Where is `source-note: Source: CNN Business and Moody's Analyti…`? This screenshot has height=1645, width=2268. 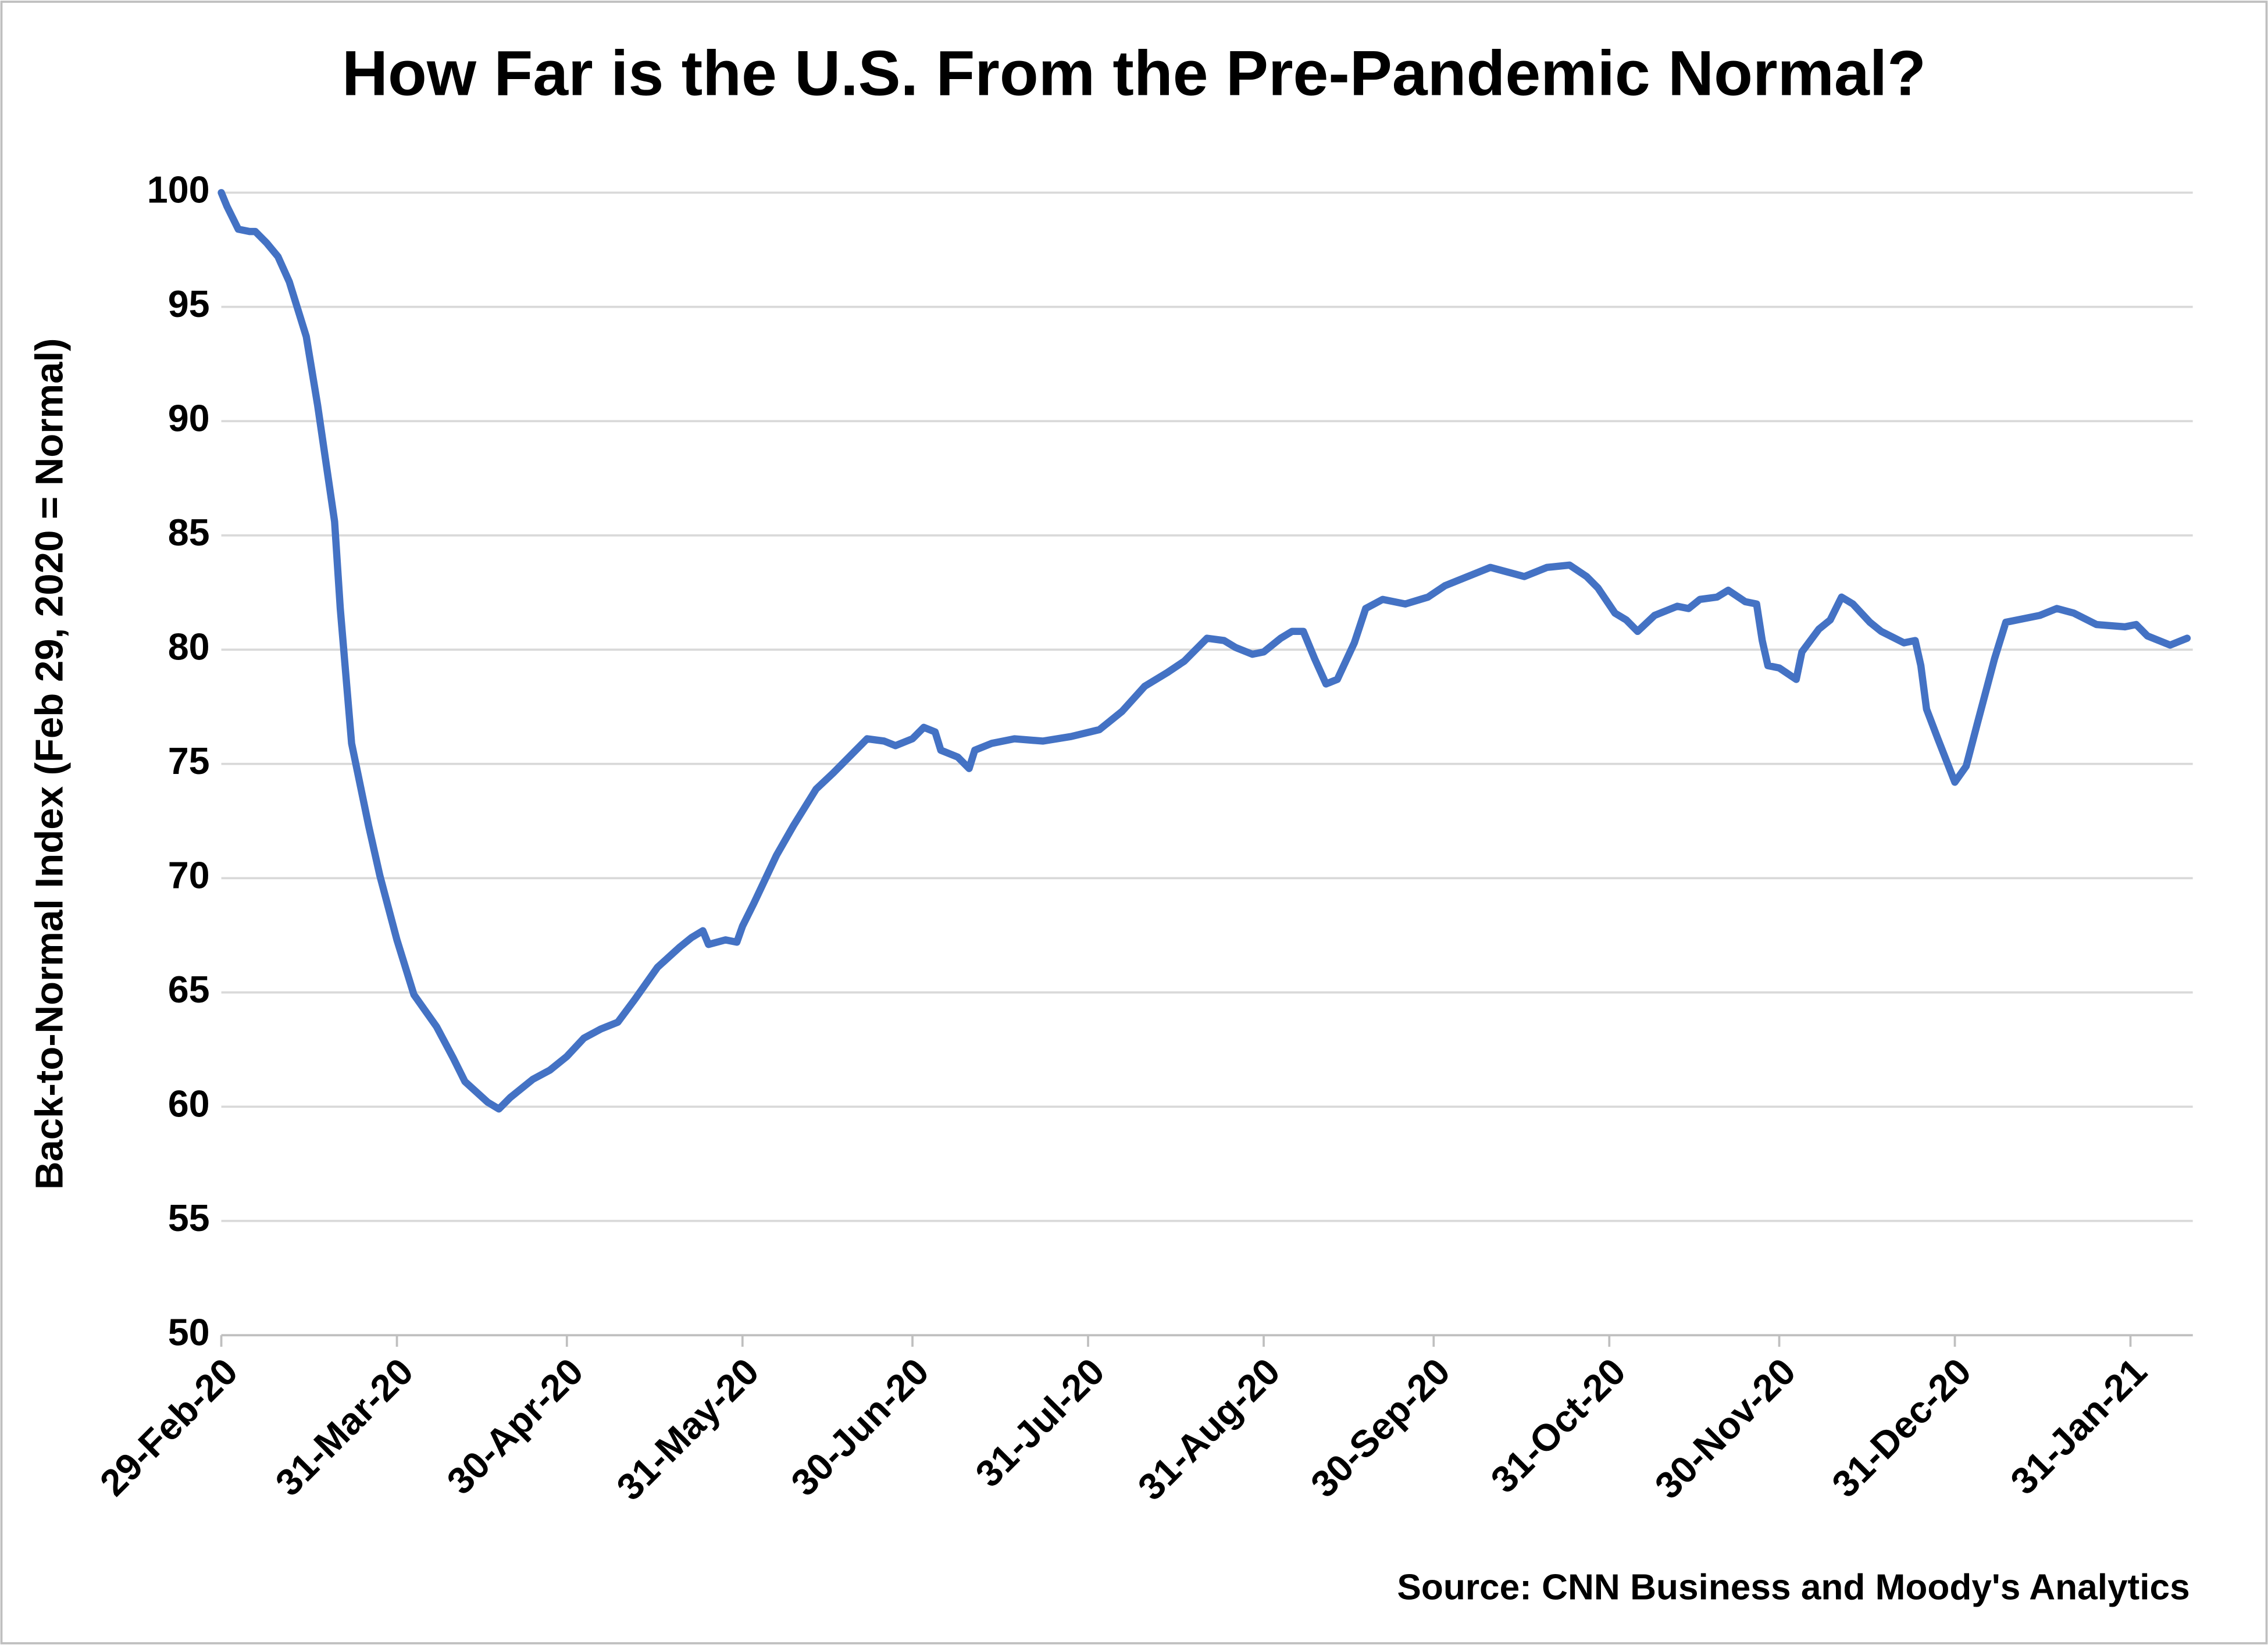 source-note: Source: CNN Business and Moody's Analyti… is located at coordinates (1793, 1587).